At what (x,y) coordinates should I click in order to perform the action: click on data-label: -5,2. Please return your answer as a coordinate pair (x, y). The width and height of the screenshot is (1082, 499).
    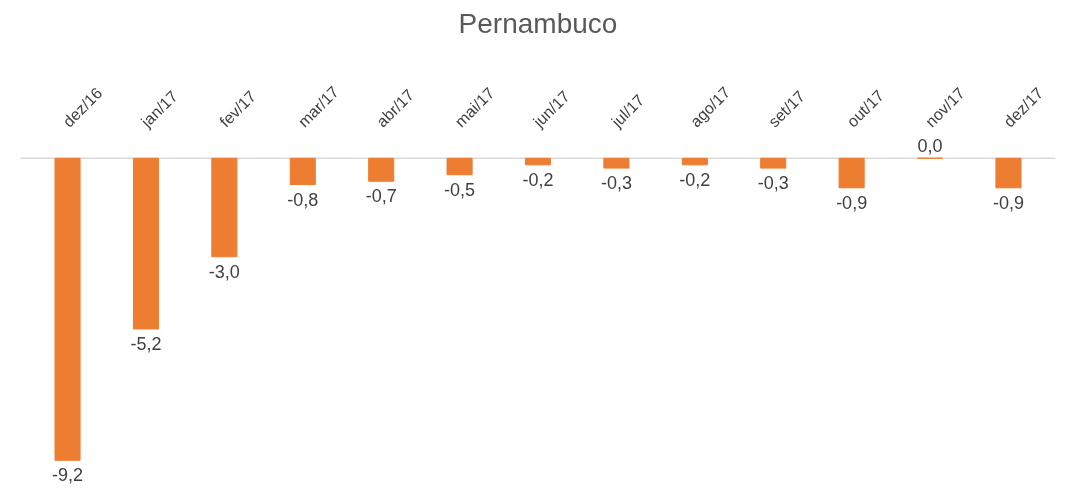
    Looking at the image, I should click on (146, 343).